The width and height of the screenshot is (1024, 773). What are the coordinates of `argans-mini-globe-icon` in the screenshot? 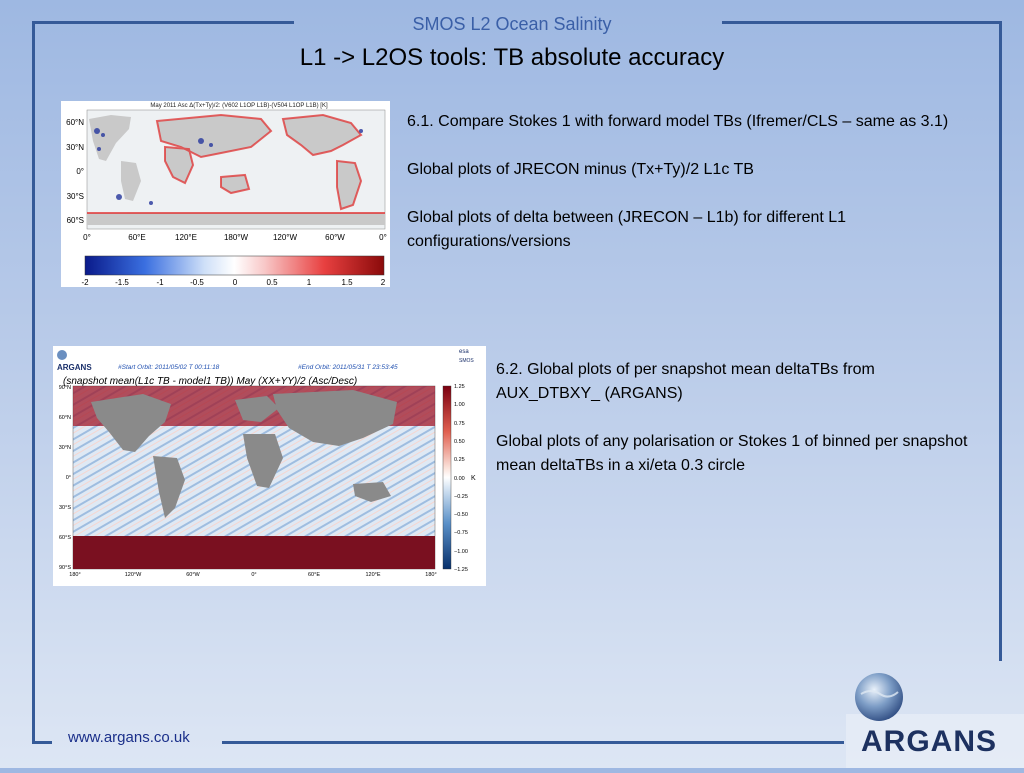 It's located at (62, 355).